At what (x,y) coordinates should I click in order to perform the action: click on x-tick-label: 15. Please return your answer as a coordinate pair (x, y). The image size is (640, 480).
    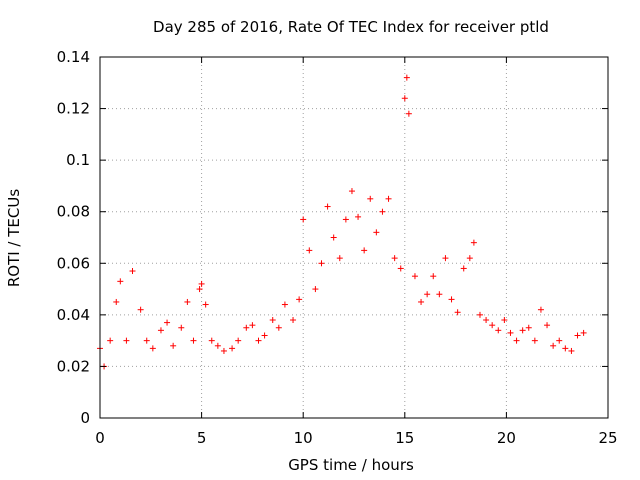
    Looking at the image, I should click on (404, 438).